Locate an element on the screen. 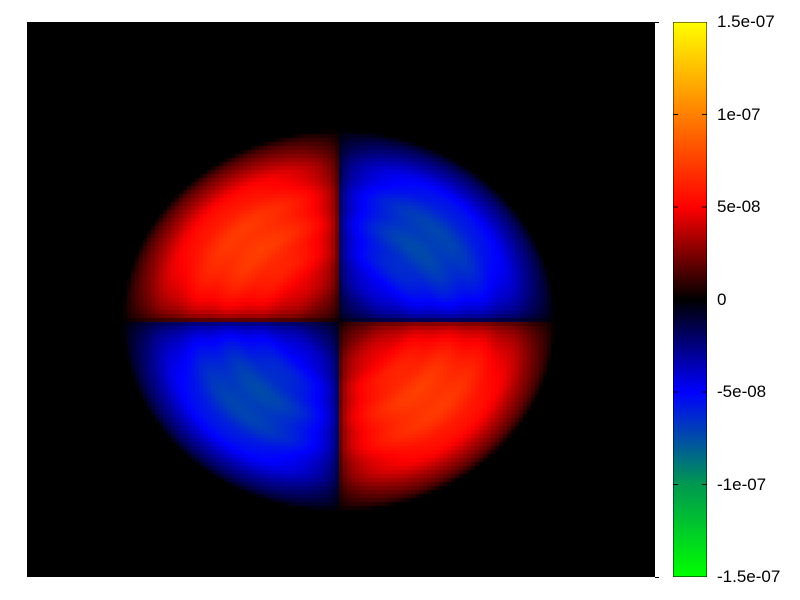  colorbar-gradient is located at coordinates (690, 299).